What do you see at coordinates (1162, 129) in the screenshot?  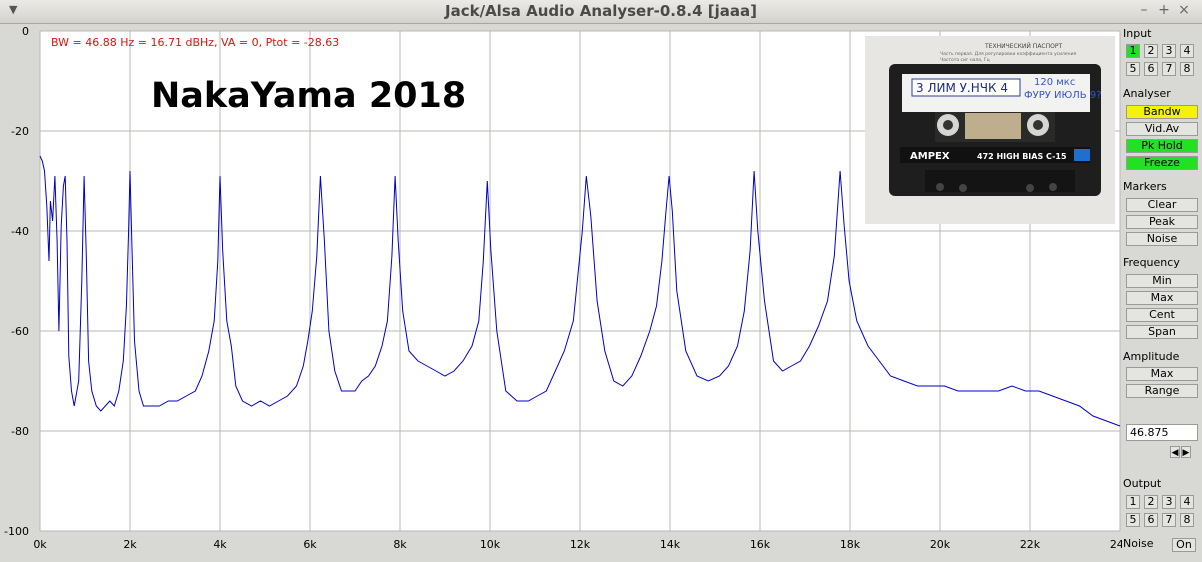 I see `vidav-button: Vid.Av` at bounding box center [1162, 129].